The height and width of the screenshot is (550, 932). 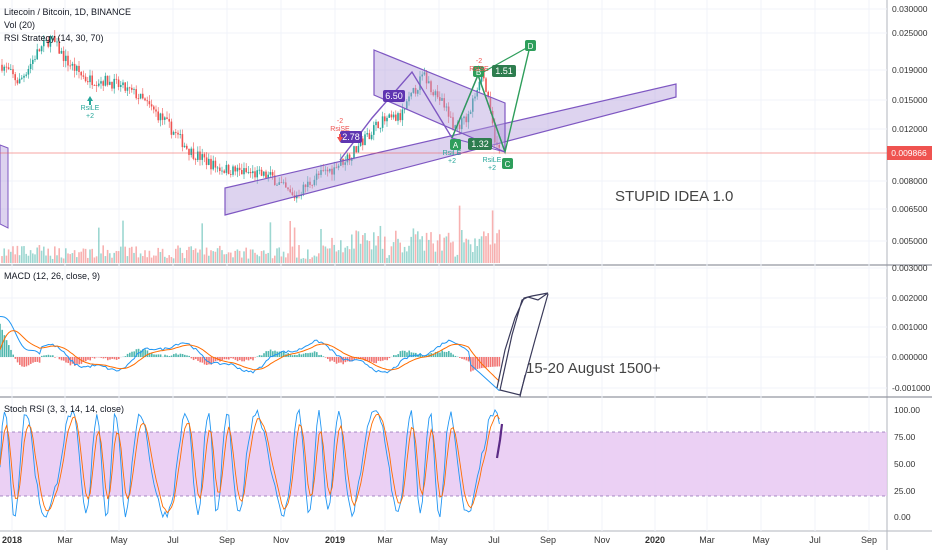 I want to click on svg-text: 2.78, so click(x=351, y=137).